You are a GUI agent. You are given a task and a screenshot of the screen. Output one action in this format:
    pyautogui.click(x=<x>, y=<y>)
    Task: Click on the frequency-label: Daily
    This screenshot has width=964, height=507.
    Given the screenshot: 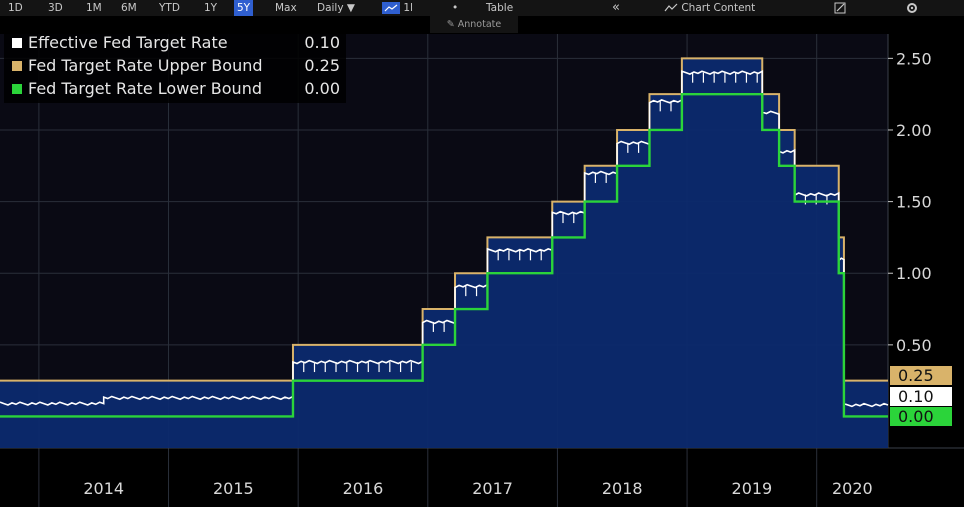 What is the action you would take?
    pyautogui.click(x=330, y=8)
    